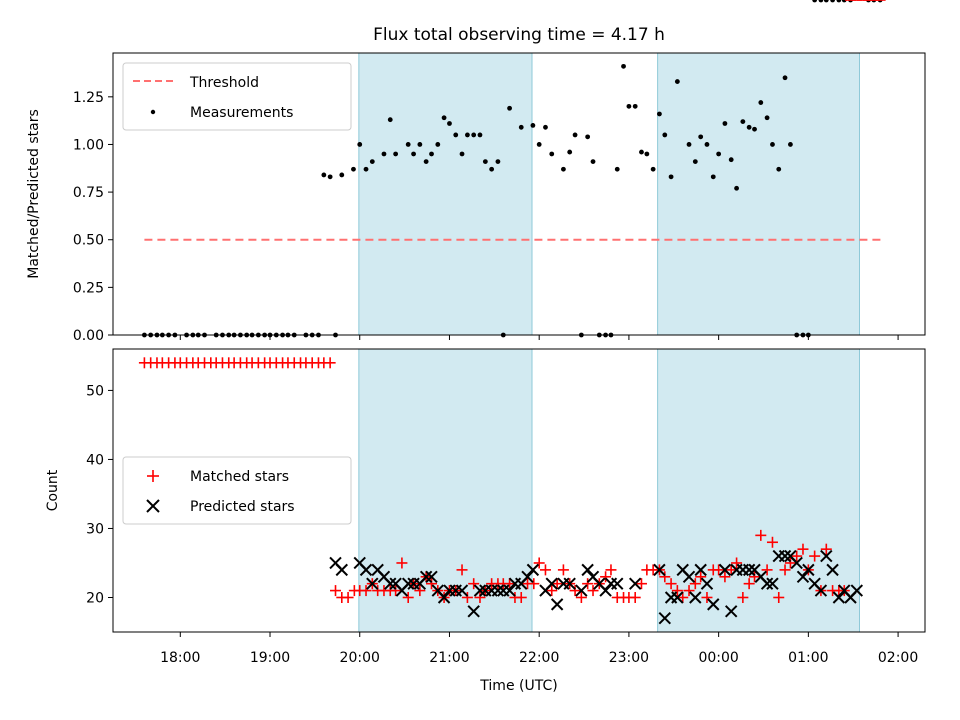 This screenshot has width=960, height=720. Describe the element at coordinates (153, 476) in the screenshot. I see `legend-matched-swatch` at that location.